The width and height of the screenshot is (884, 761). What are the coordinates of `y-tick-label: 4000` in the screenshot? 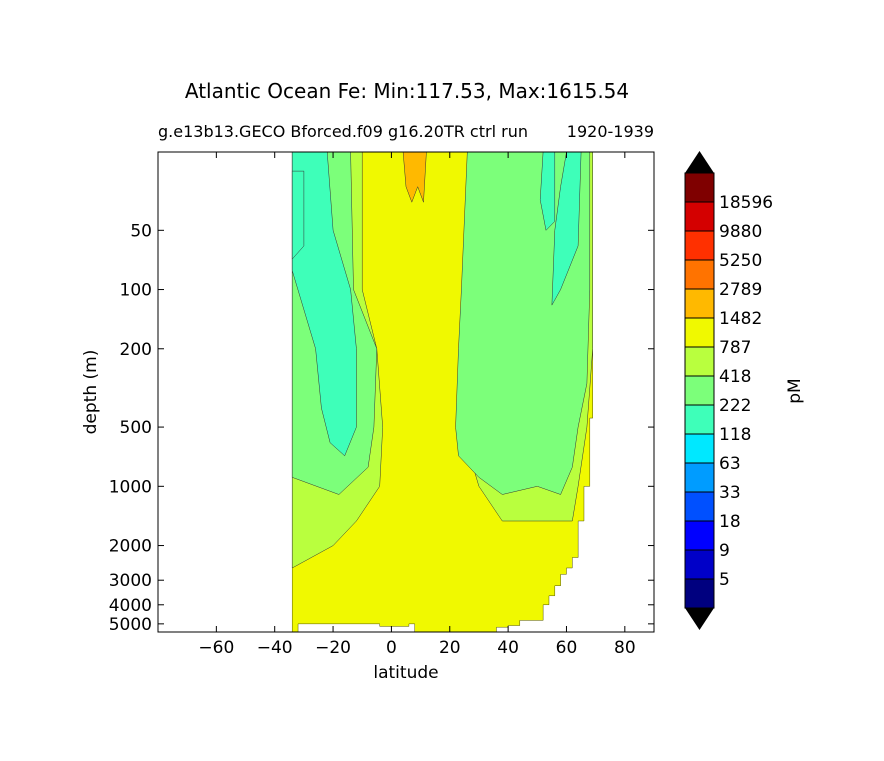 It's located at (130, 606).